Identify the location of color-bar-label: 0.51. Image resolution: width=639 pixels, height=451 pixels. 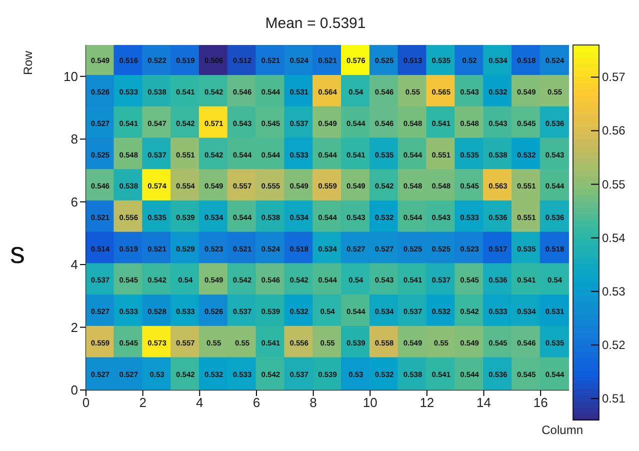
(614, 399).